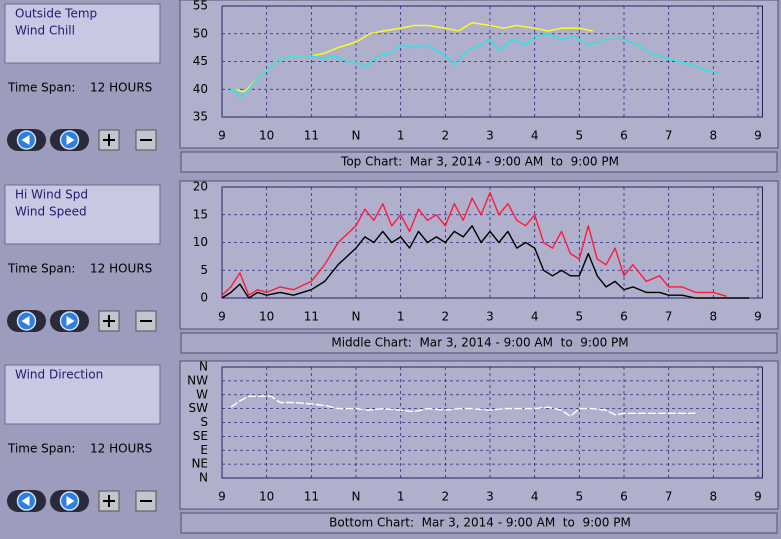  I want to click on y-tick-label: 45, so click(200, 61).